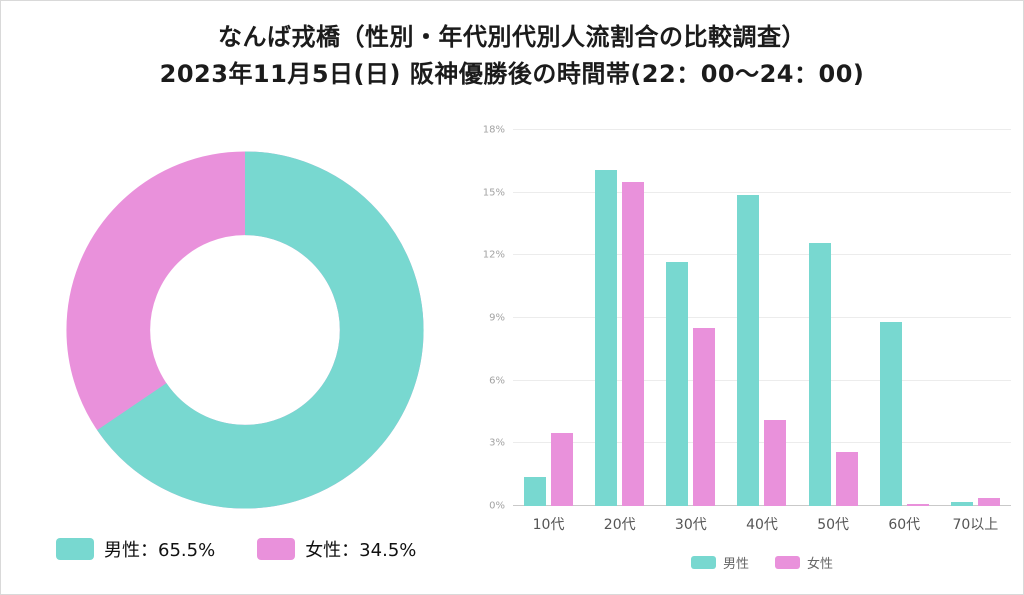  Describe the element at coordinates (497, 443) in the screenshot. I see `y-tick-label: 3%` at that location.